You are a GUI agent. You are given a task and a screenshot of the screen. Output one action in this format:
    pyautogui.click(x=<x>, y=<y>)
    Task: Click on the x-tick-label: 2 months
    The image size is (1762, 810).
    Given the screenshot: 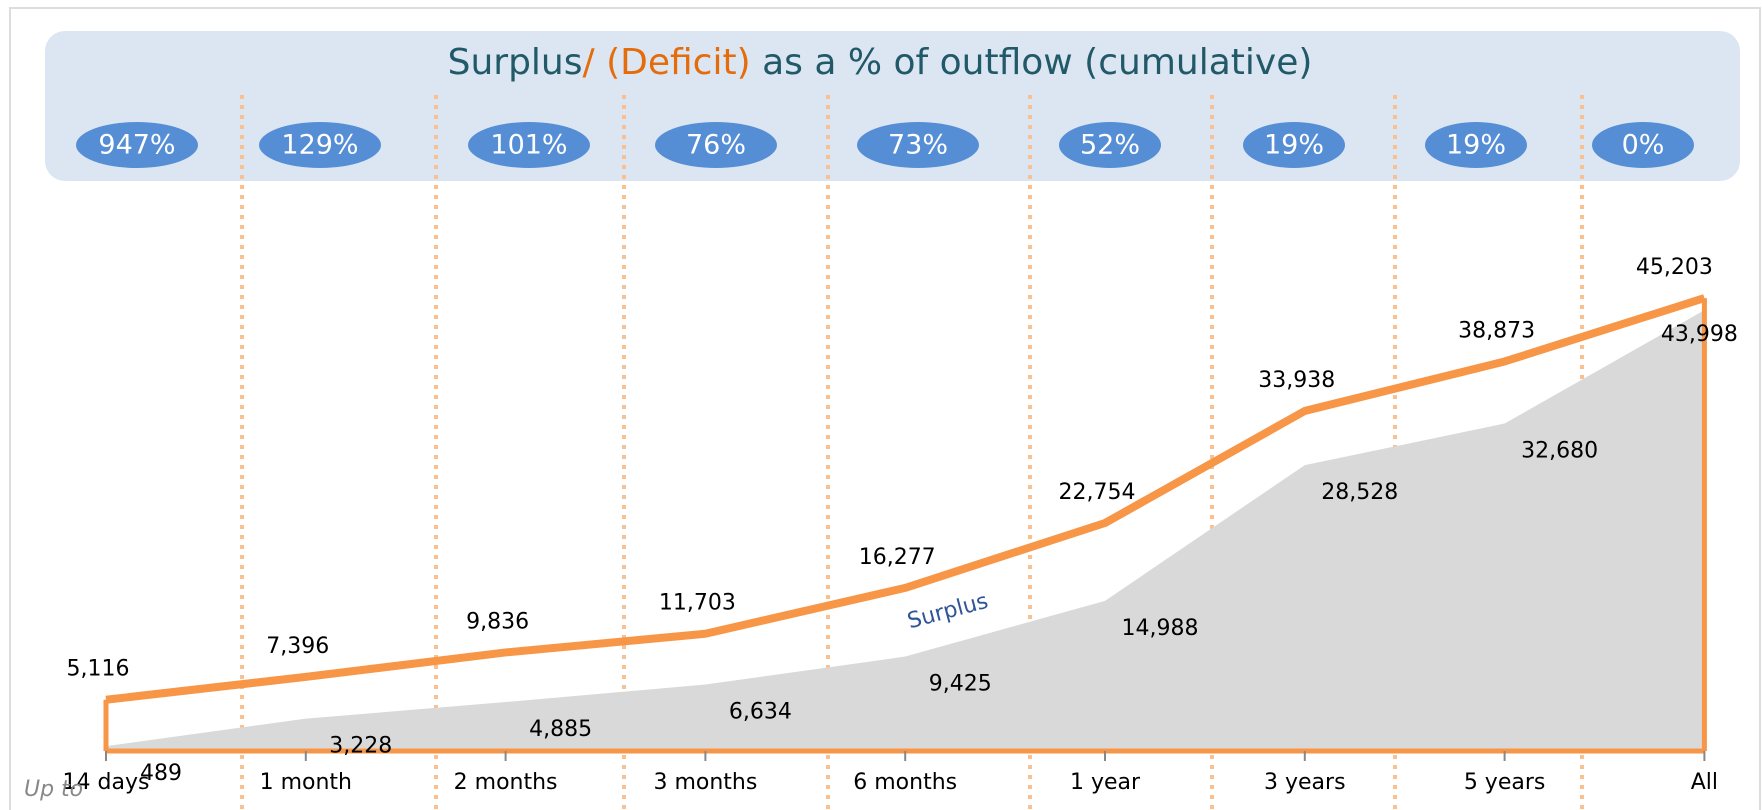 What is the action you would take?
    pyautogui.click(x=506, y=782)
    